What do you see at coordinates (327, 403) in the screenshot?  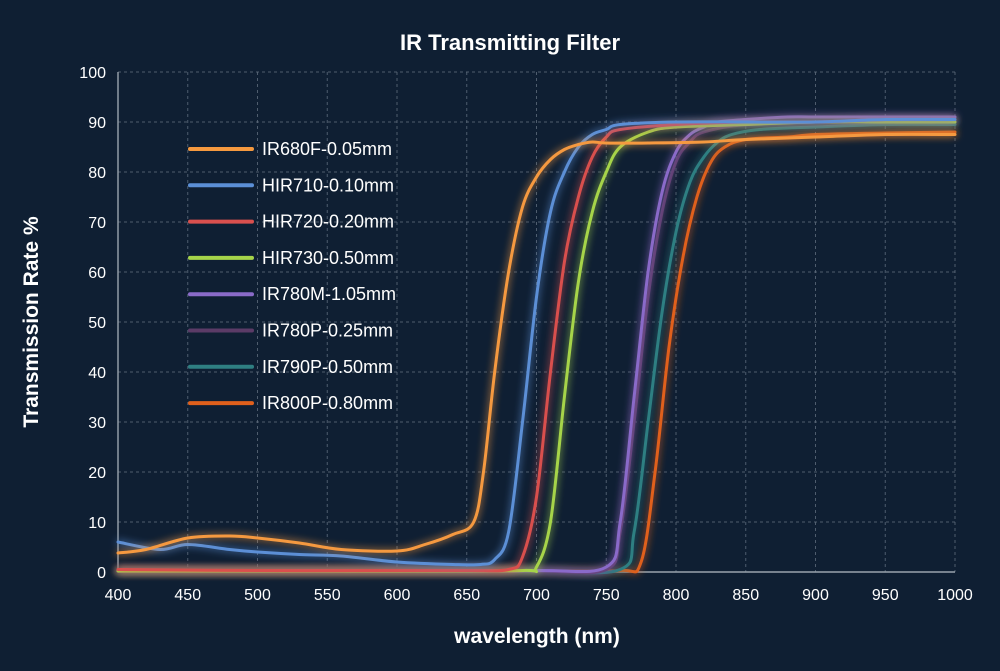 I see `legend-label: IR800P-0.80mm` at bounding box center [327, 403].